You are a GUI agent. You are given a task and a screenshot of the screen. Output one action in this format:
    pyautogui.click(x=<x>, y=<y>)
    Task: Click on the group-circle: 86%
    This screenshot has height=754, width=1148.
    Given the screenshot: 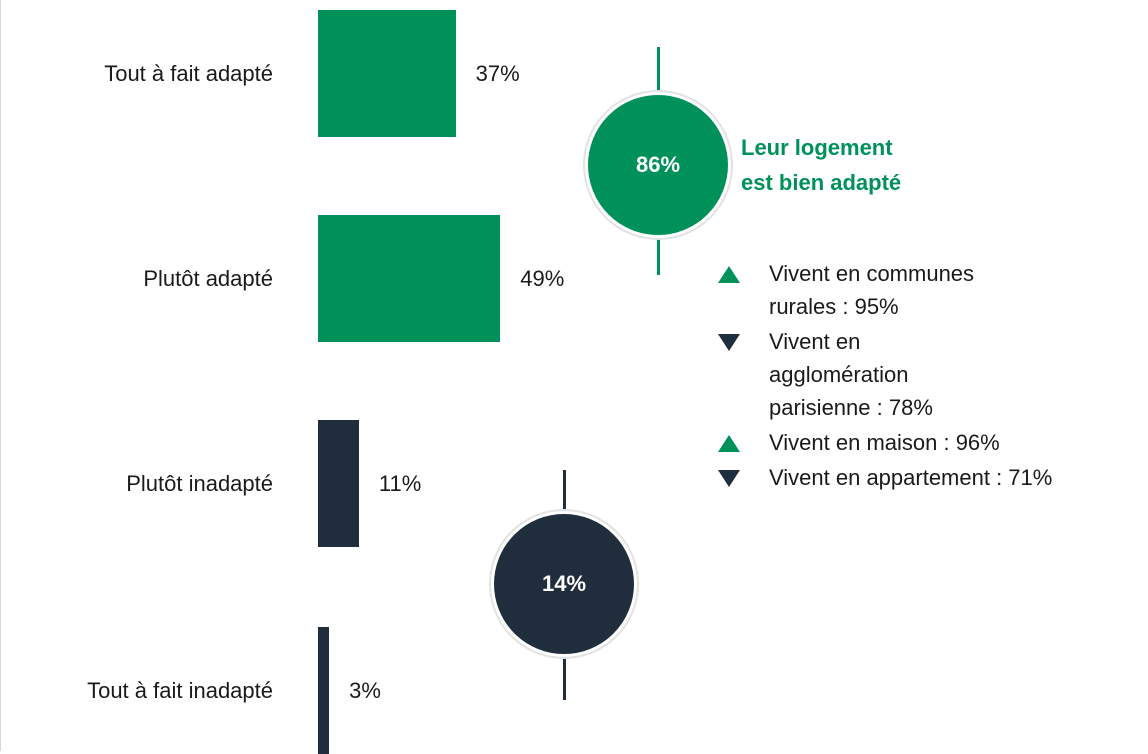 What is the action you would take?
    pyautogui.click(x=658, y=165)
    